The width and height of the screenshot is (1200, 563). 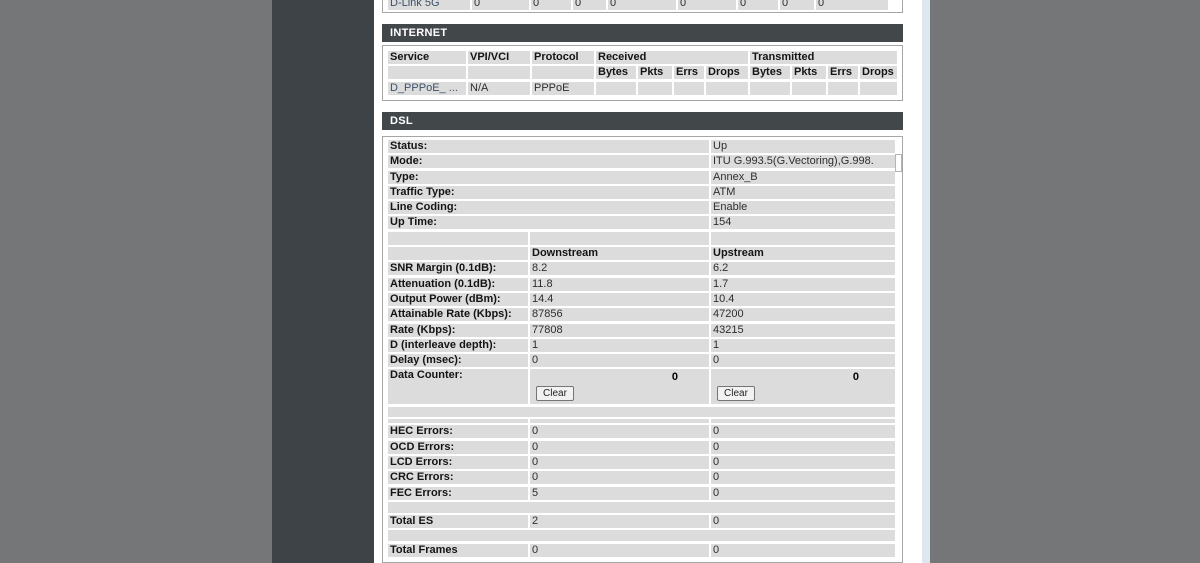 I want to click on snr-margin-down: 8.2, so click(x=619, y=269).